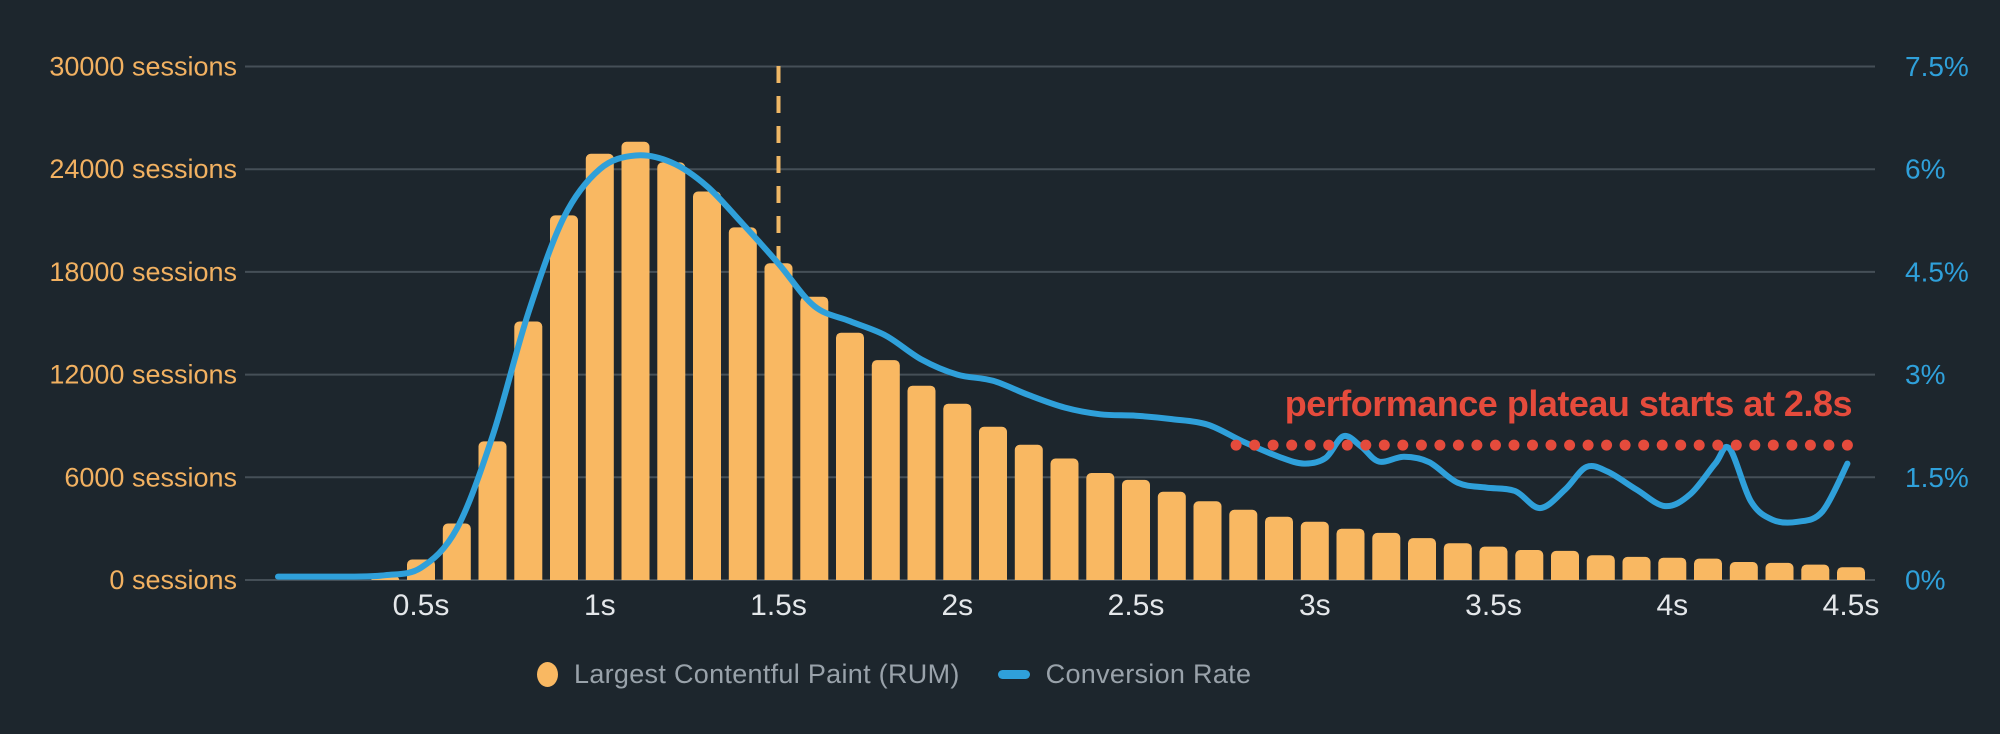 Image resolution: width=2000 pixels, height=734 pixels. I want to click on x-axis-tick-label: 2s, so click(957, 605).